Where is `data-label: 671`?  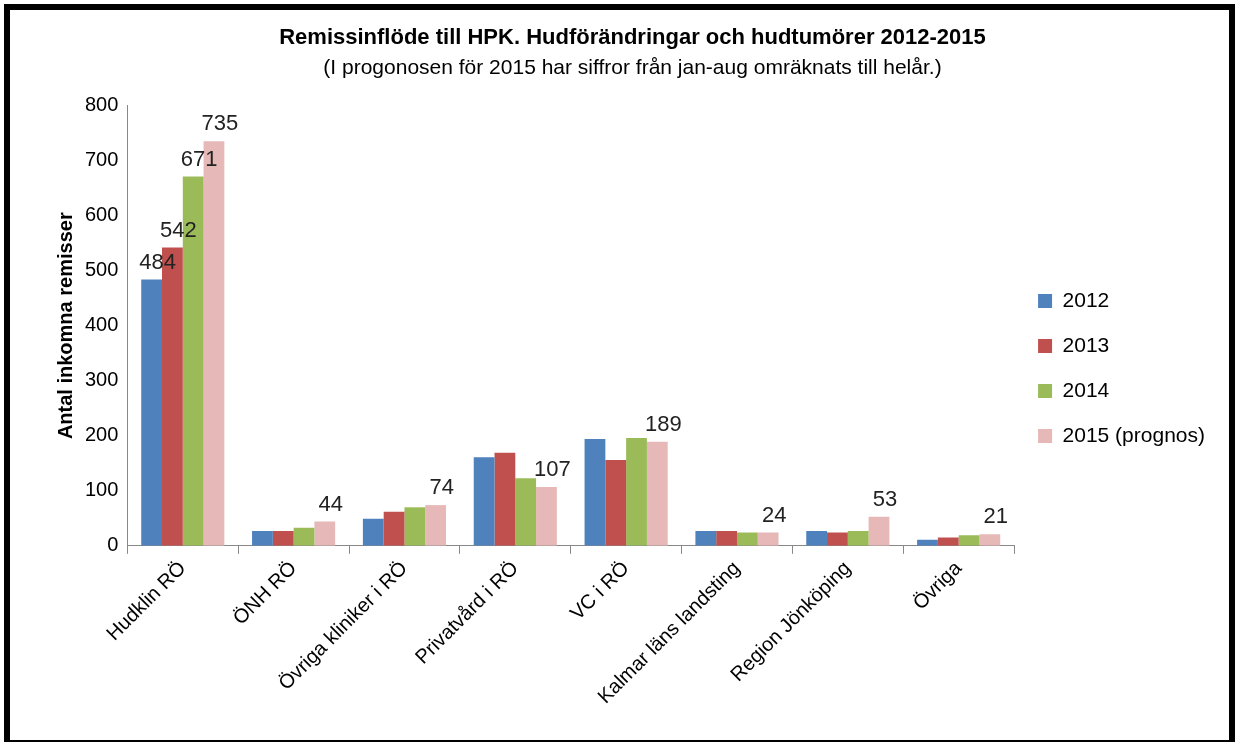
data-label: 671 is located at coordinates (199, 158).